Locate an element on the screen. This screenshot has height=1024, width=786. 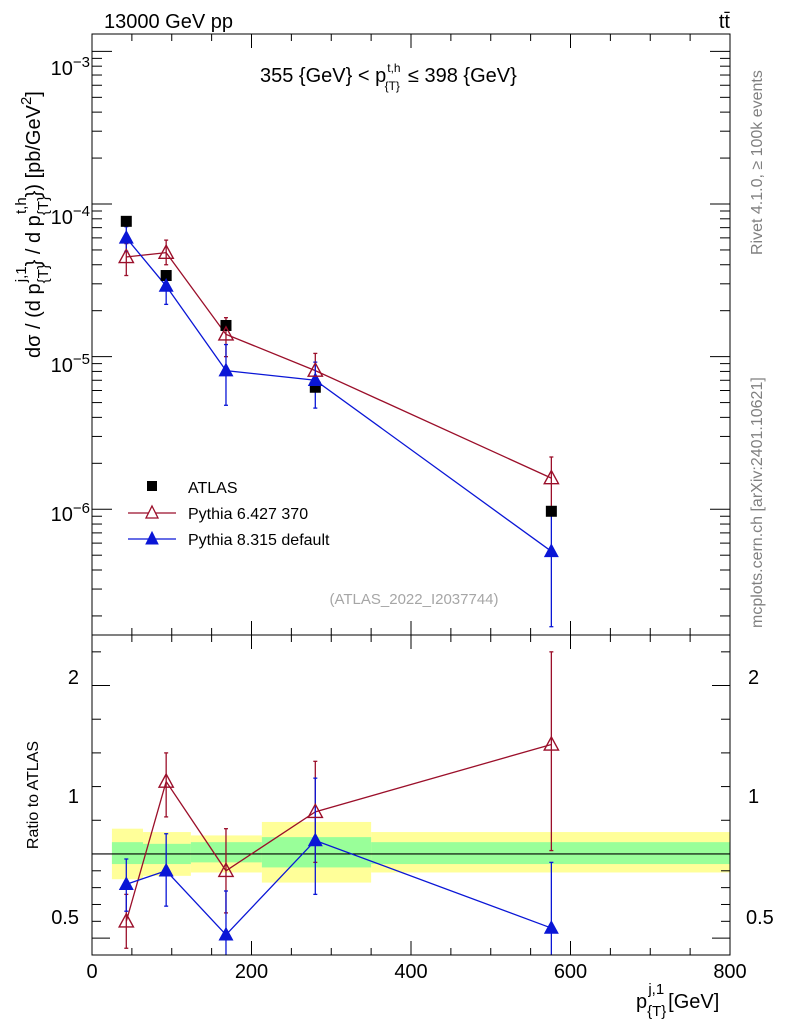
energy-label: 13000 GeV pp is located at coordinates (168, 22).